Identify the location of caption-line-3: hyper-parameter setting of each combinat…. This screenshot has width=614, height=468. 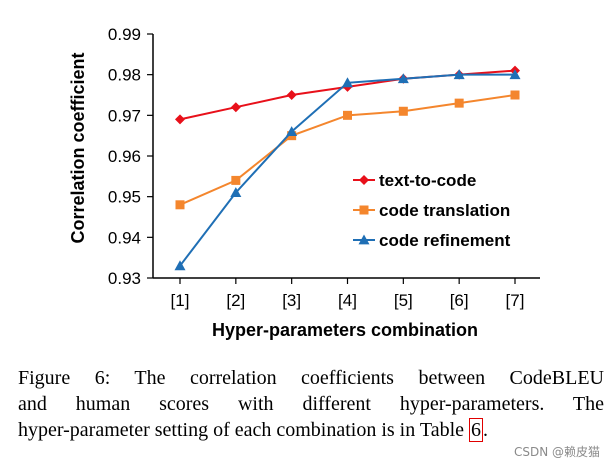
(311, 430).